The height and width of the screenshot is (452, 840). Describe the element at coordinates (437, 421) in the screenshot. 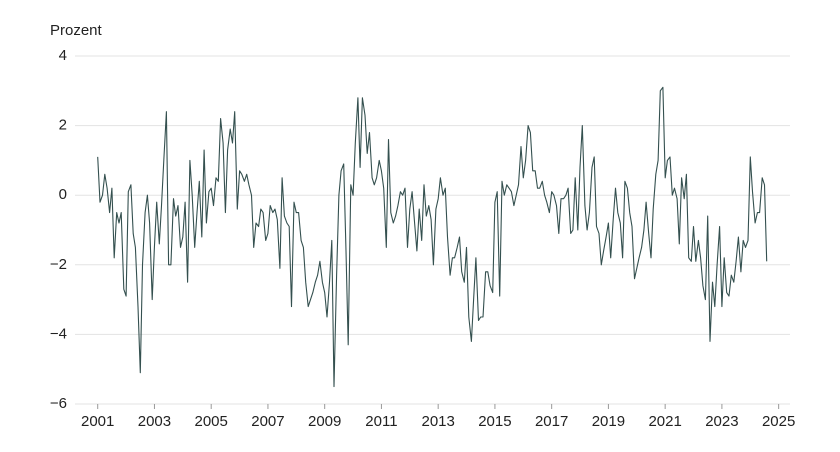

I see `x-tick-label: 2013` at that location.